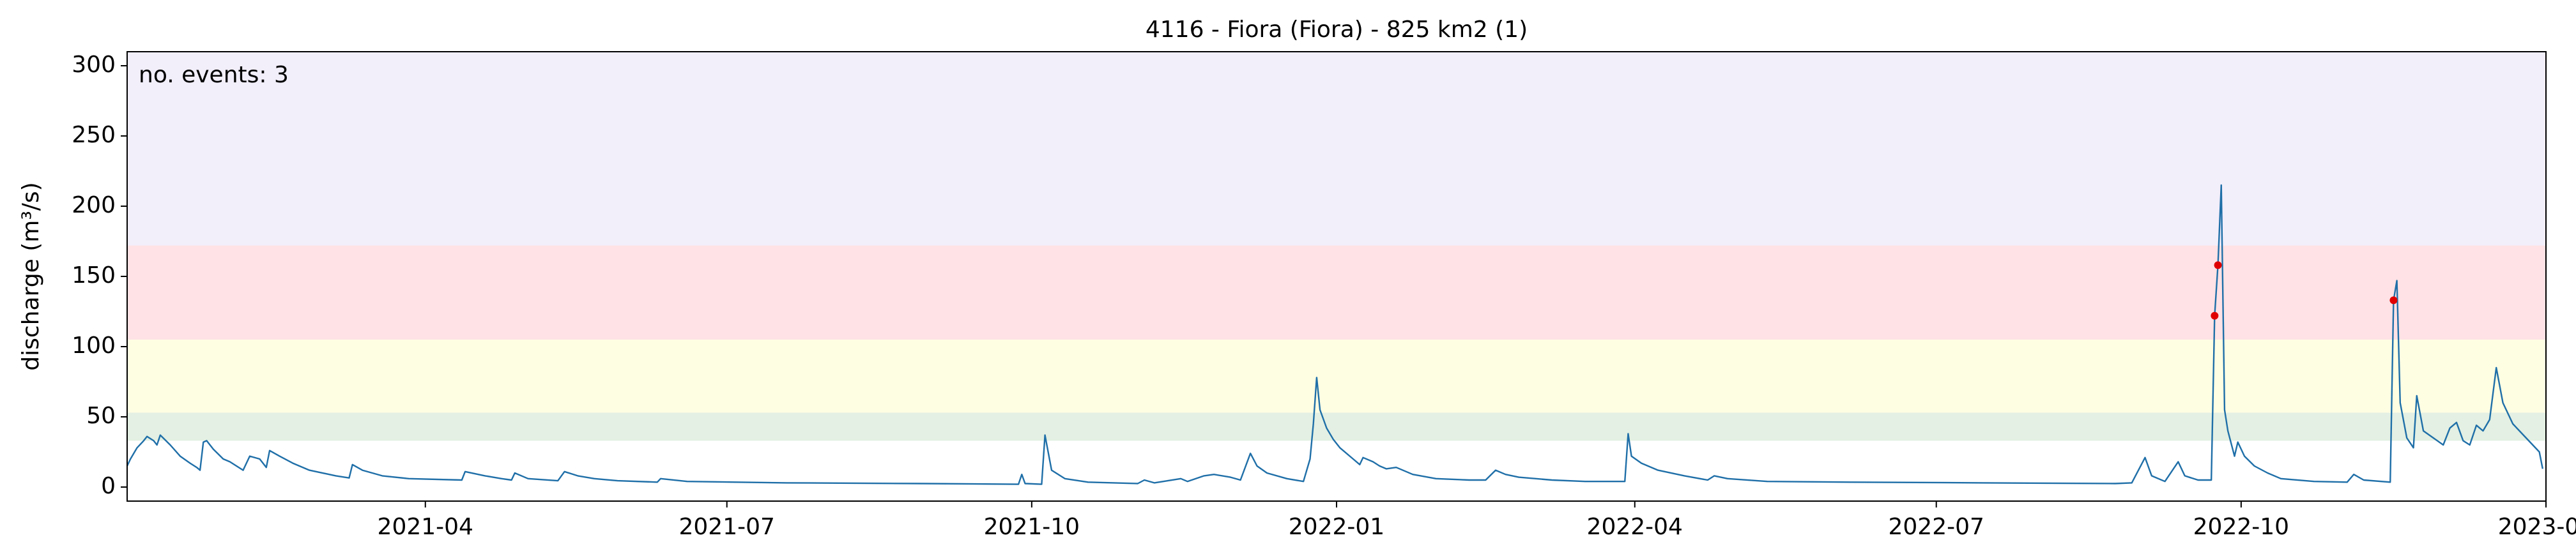 This screenshot has height=556, width=2576. What do you see at coordinates (94, 346) in the screenshot?
I see `y-tick-label: 100` at bounding box center [94, 346].